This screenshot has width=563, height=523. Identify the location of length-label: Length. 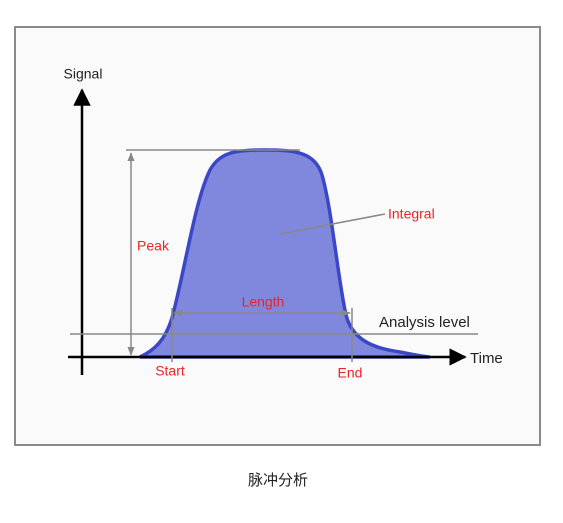
(263, 302).